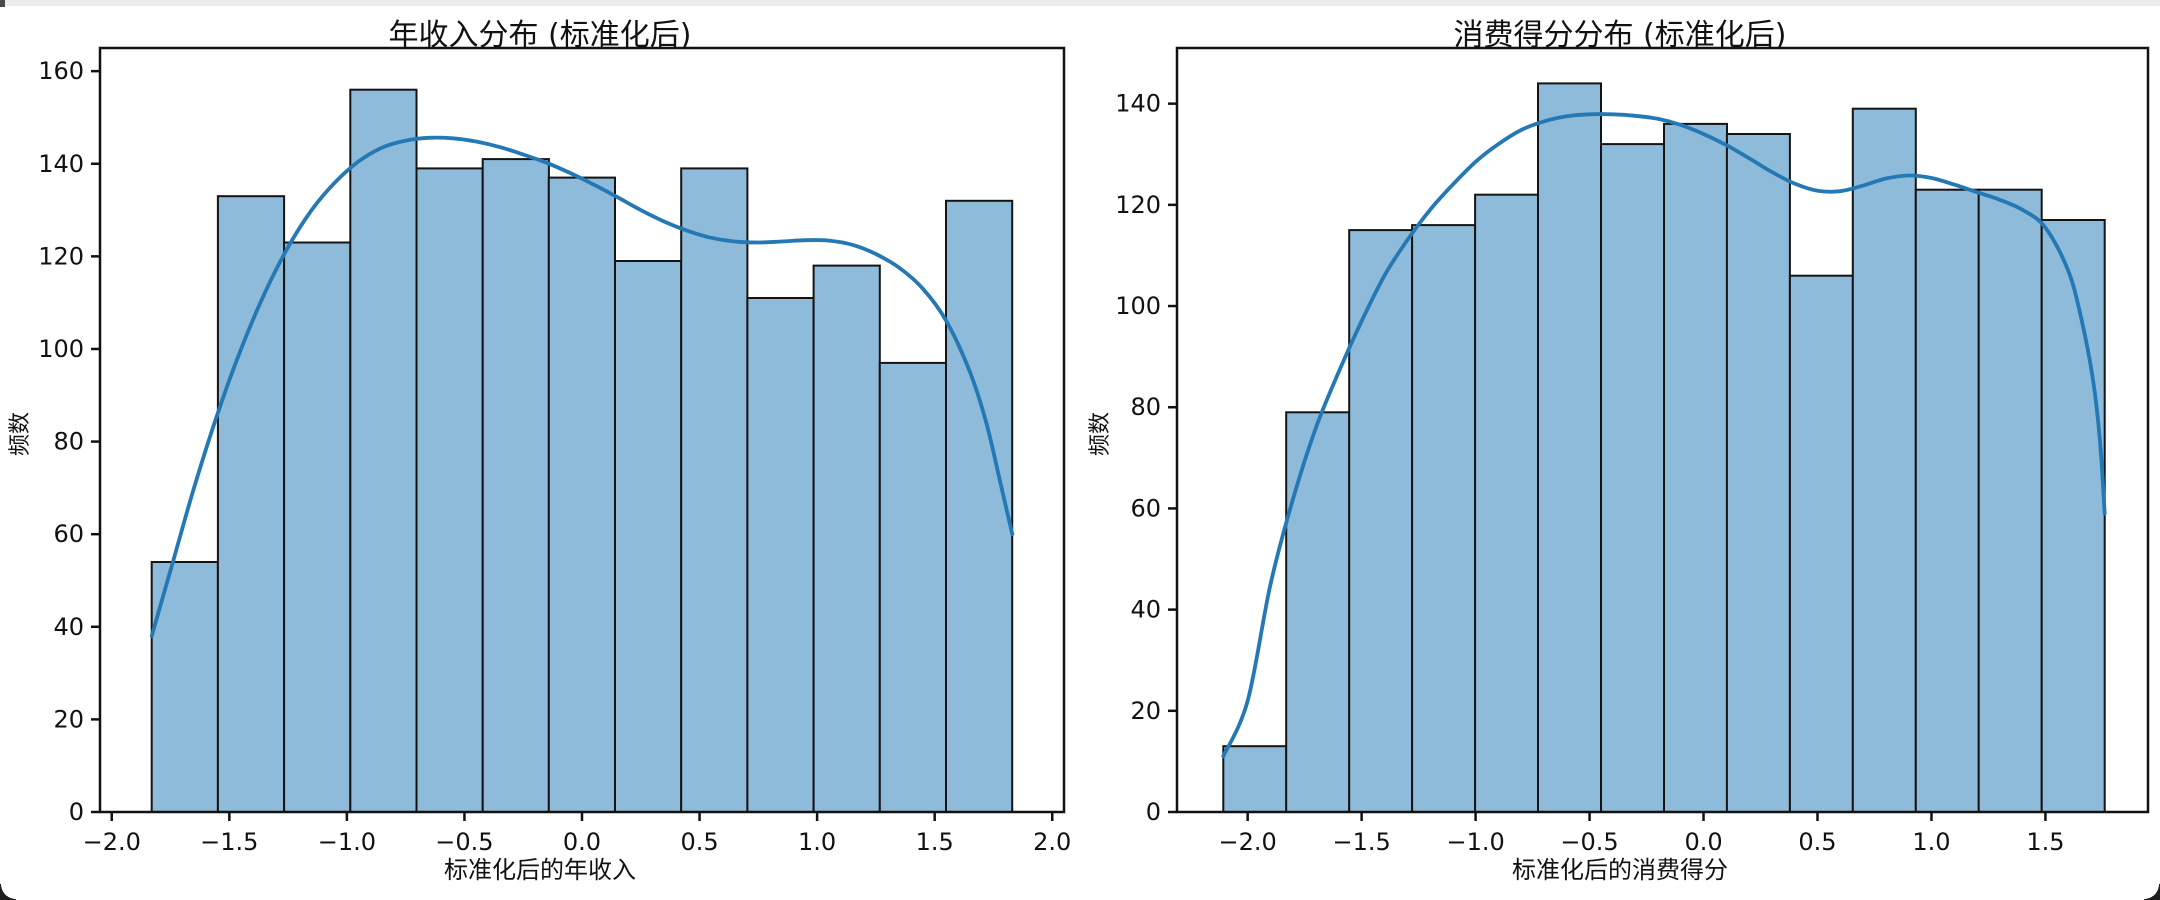 The height and width of the screenshot is (900, 2160). What do you see at coordinates (1052, 842) in the screenshot?
I see `x-tick-label: 2.0` at bounding box center [1052, 842].